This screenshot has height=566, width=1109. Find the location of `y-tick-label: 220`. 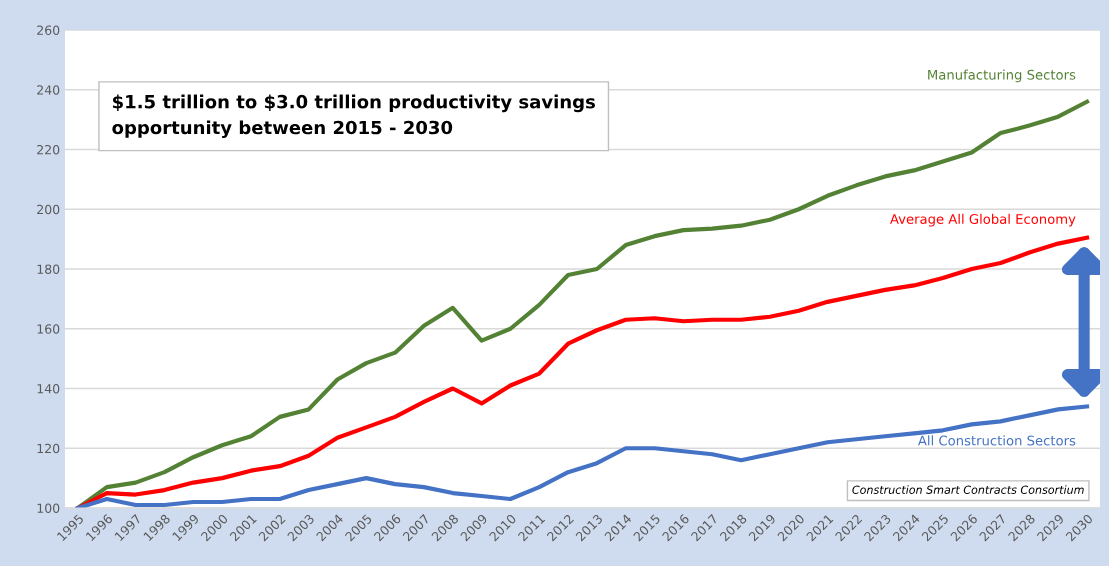

y-tick-label: 220 is located at coordinates (48, 149).